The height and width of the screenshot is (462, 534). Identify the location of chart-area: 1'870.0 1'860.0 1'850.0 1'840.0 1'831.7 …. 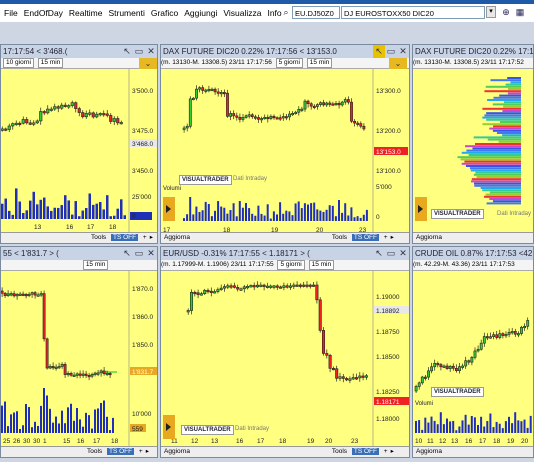
(79, 360).